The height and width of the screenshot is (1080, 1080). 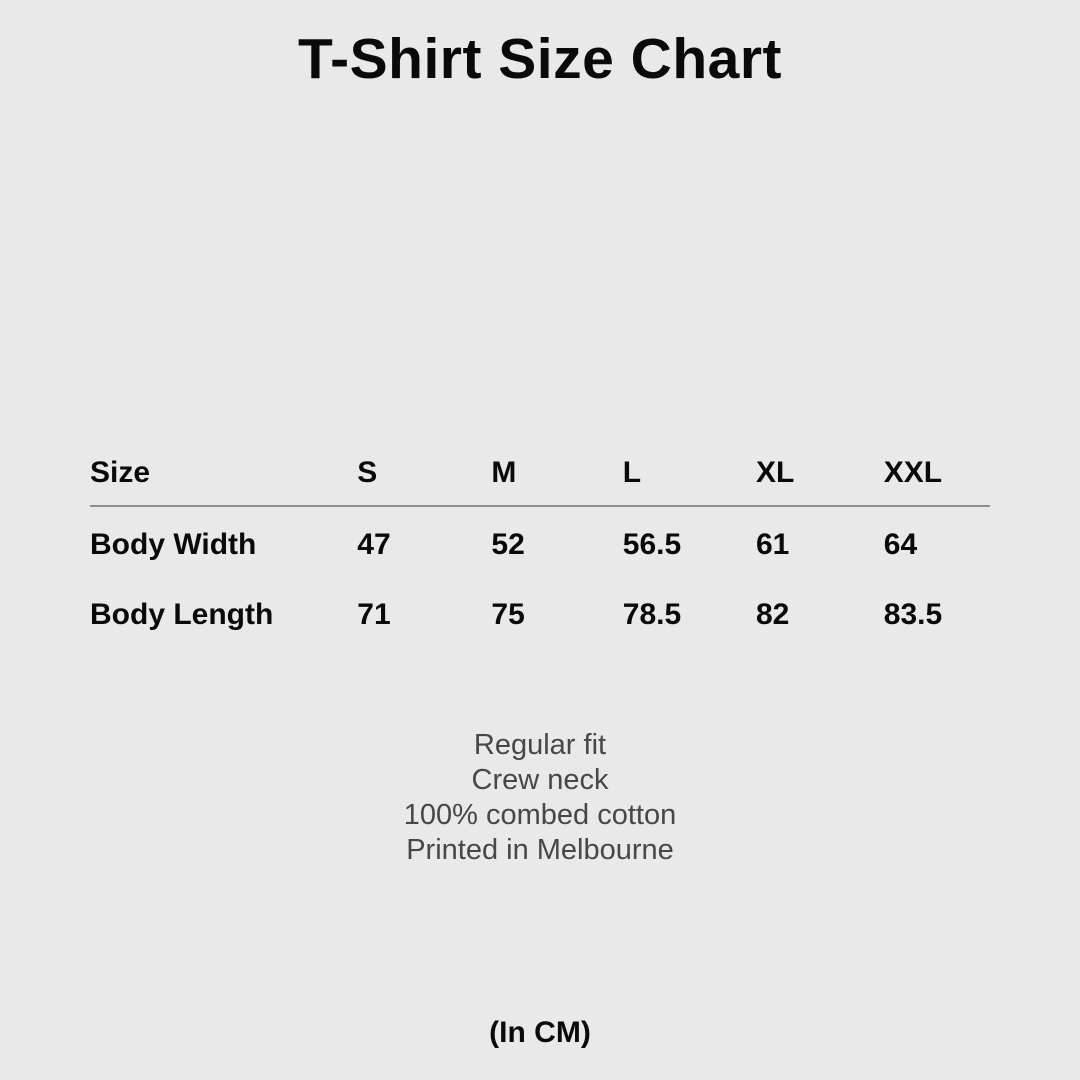 What do you see at coordinates (540, 780) in the screenshot?
I see `detail-neck: Crew neck` at bounding box center [540, 780].